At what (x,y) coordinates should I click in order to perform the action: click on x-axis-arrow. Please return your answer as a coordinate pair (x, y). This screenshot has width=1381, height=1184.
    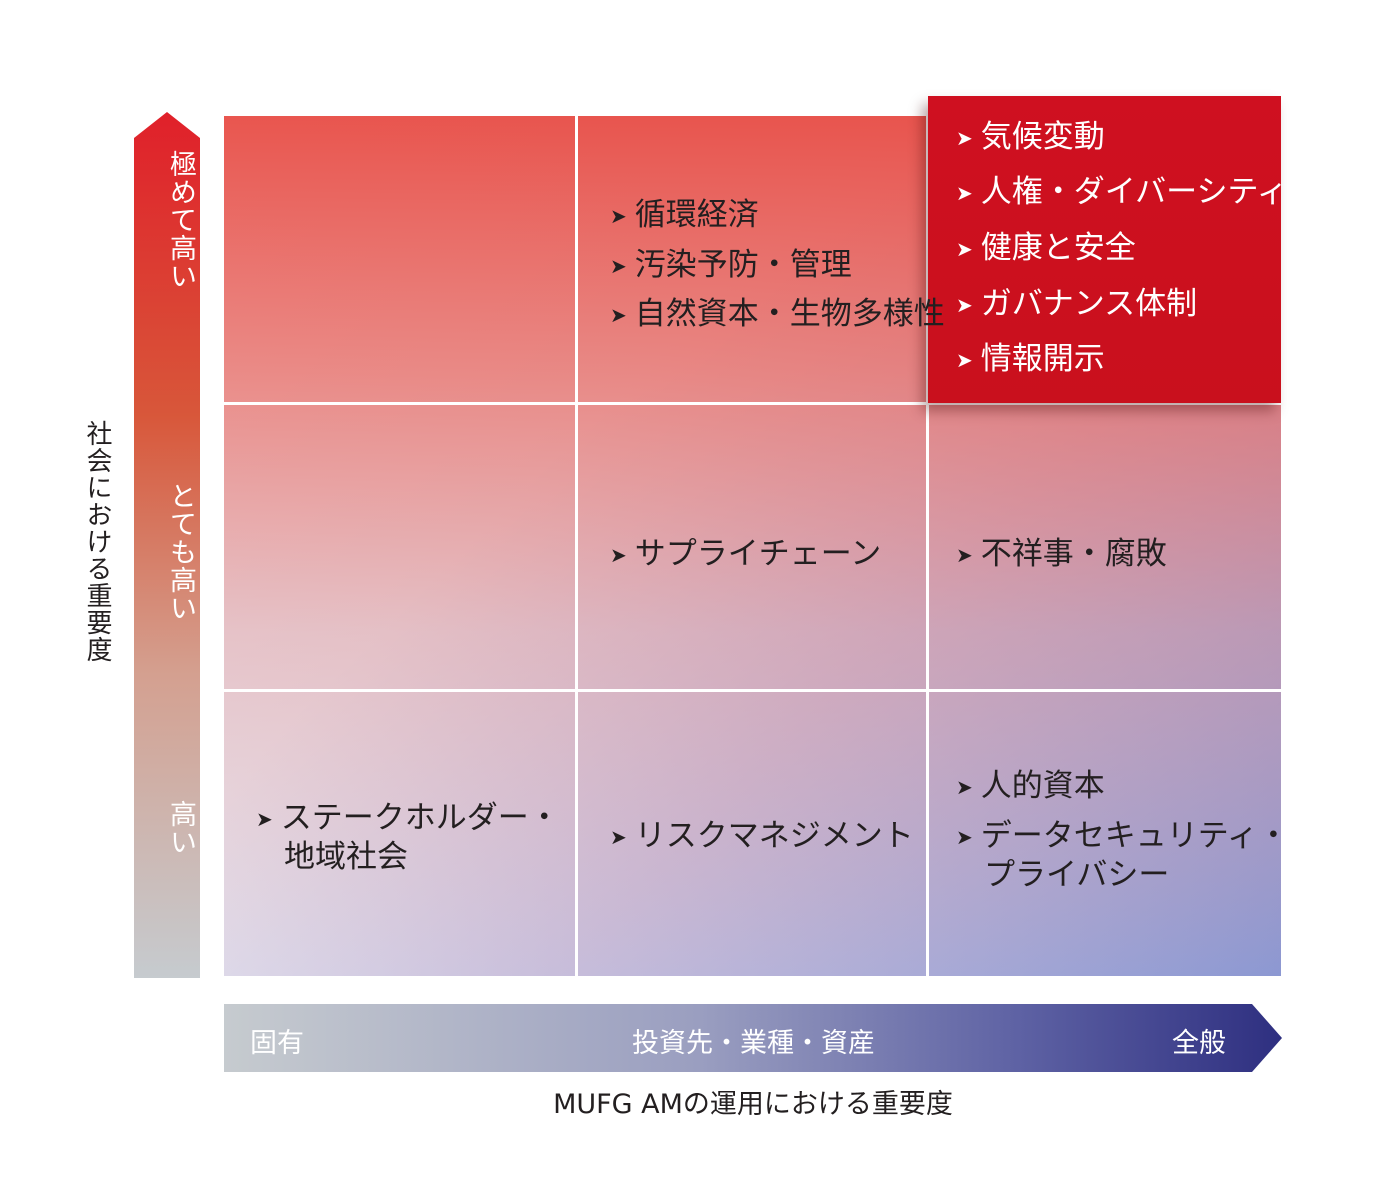
    Looking at the image, I should click on (753, 1038).